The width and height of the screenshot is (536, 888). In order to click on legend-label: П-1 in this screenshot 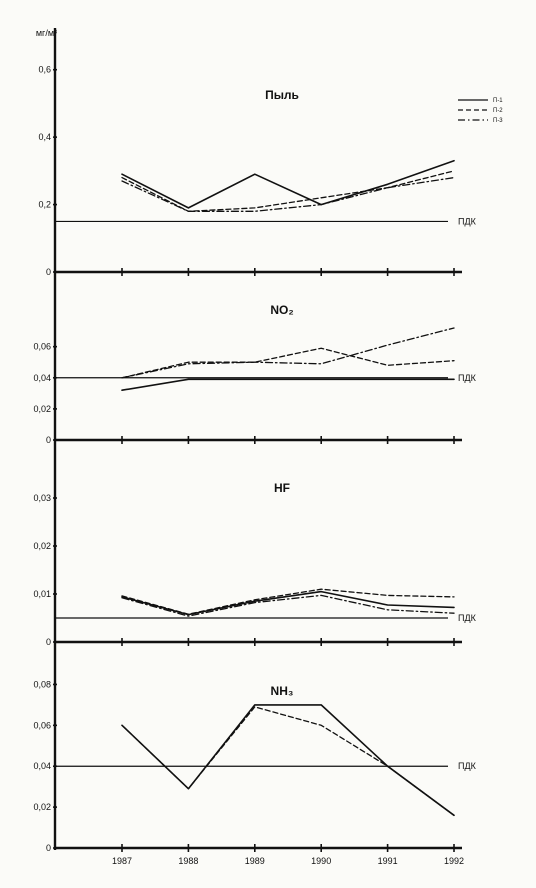, I will do `click(498, 101)`.